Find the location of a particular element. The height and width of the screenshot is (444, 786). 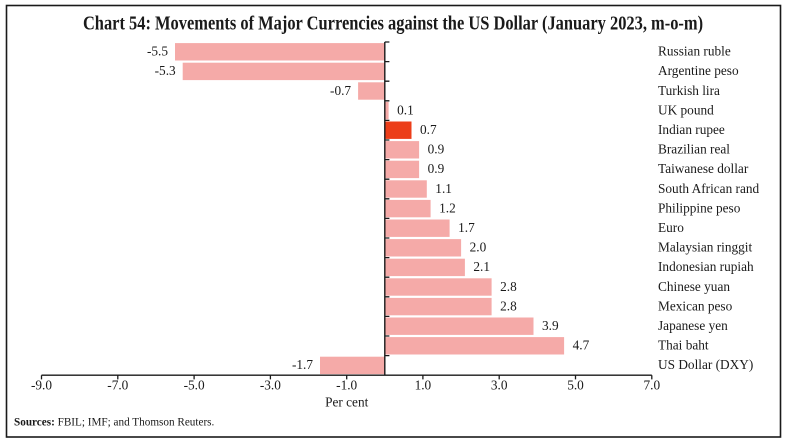

svg-text: Euro is located at coordinates (671, 227).